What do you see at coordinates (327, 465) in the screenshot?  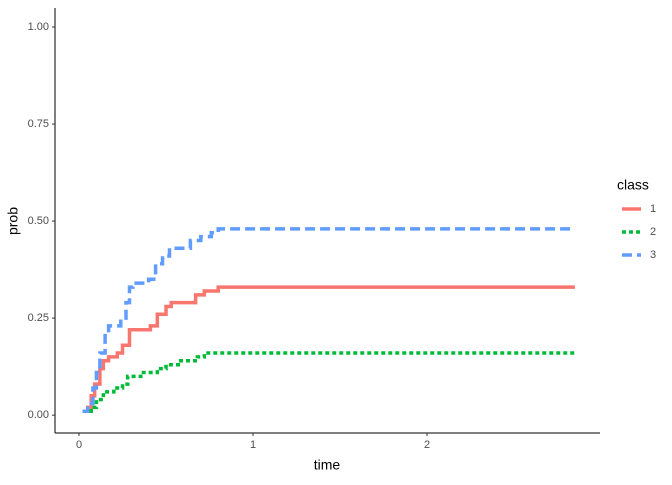 I see `x-axis-title: time` at bounding box center [327, 465].